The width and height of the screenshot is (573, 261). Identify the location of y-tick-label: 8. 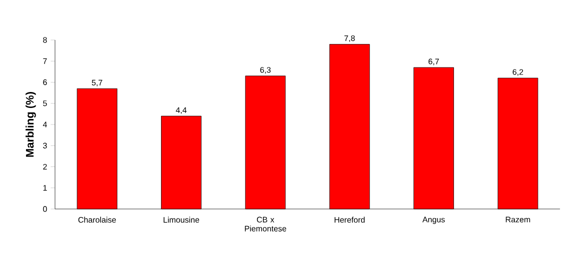
(45, 40).